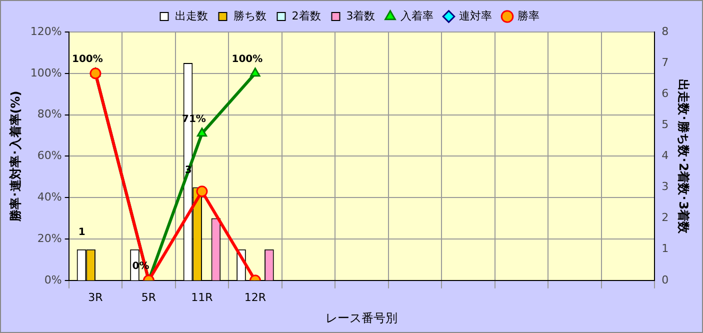 Image resolution: width=703 pixels, height=333 pixels. I want to click on y-tick-label: 100%, so click(46, 73).